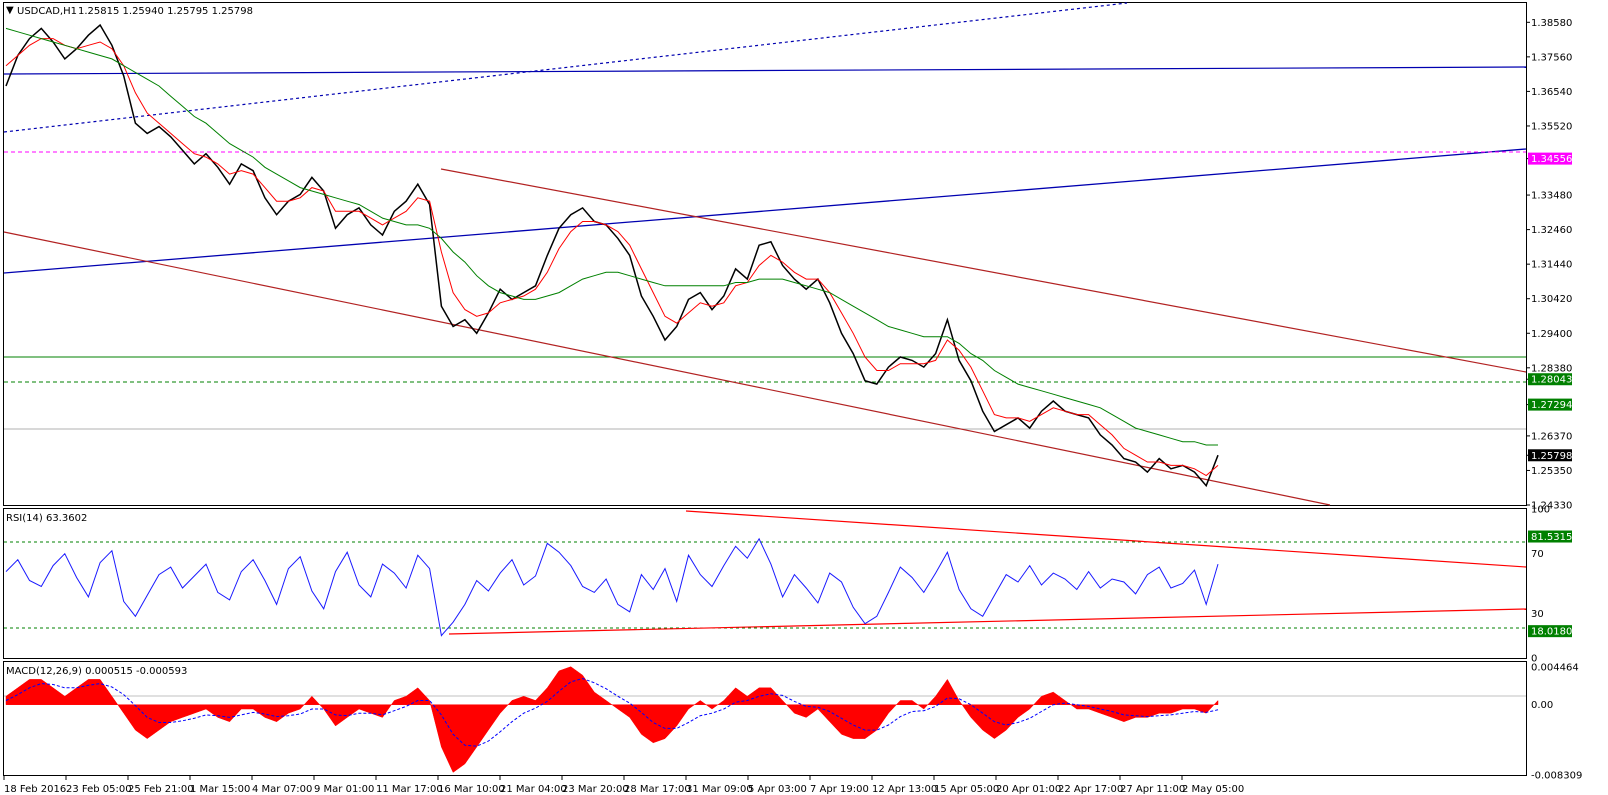  I want to click on time-tick-label: 15 Apr 05:00, so click(966, 789).